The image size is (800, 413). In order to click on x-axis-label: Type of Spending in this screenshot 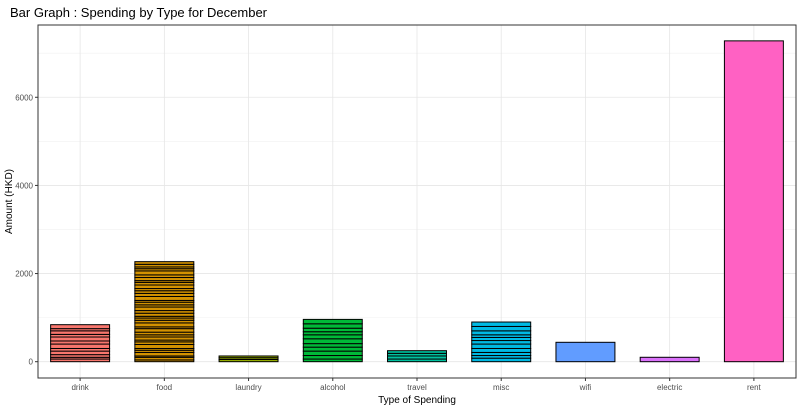, I will do `click(417, 400)`.